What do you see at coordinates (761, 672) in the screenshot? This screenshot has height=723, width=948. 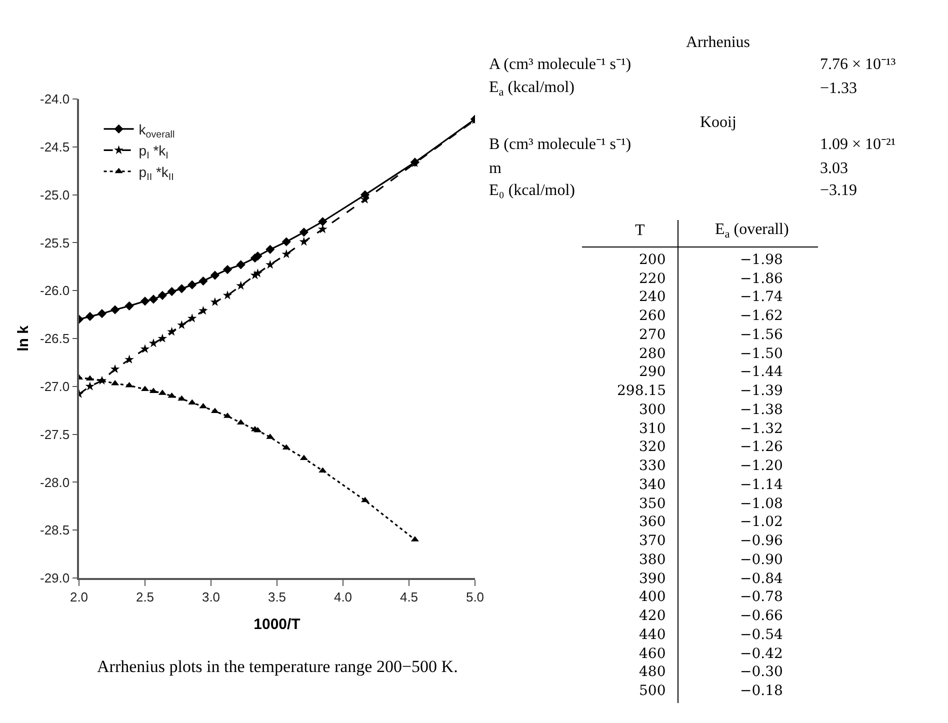 I see `text: −0.30` at bounding box center [761, 672].